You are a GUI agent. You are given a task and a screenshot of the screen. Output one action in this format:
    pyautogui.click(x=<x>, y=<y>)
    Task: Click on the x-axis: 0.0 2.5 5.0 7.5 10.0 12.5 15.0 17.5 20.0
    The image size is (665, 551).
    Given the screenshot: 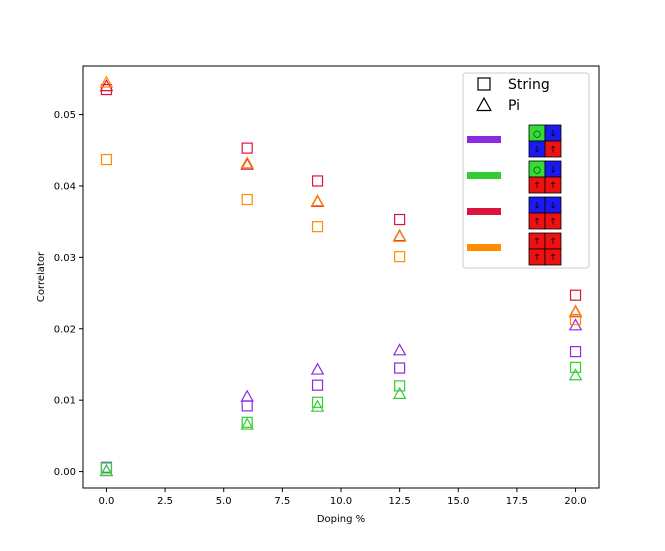 What is the action you would take?
    pyautogui.click(x=343, y=497)
    